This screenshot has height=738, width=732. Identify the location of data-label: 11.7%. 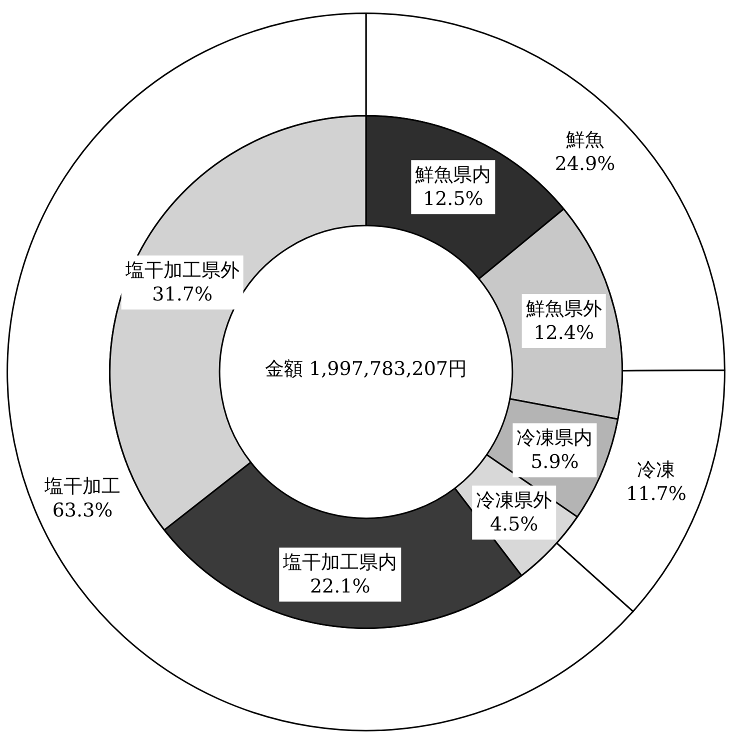
(656, 494).